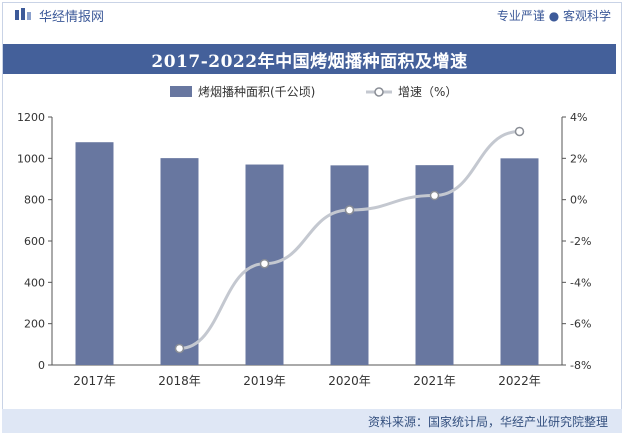 This screenshot has width=626, height=437. What do you see at coordinates (34, 282) in the screenshot?
I see `y-left-tick-label: 400` at bounding box center [34, 282].